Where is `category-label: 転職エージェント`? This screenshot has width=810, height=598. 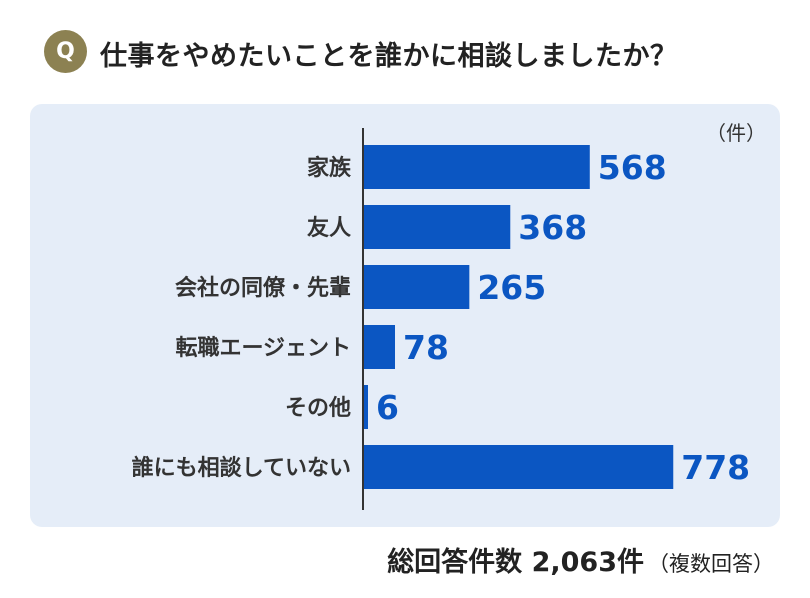 category-label: 転職エージェント is located at coordinates (263, 348).